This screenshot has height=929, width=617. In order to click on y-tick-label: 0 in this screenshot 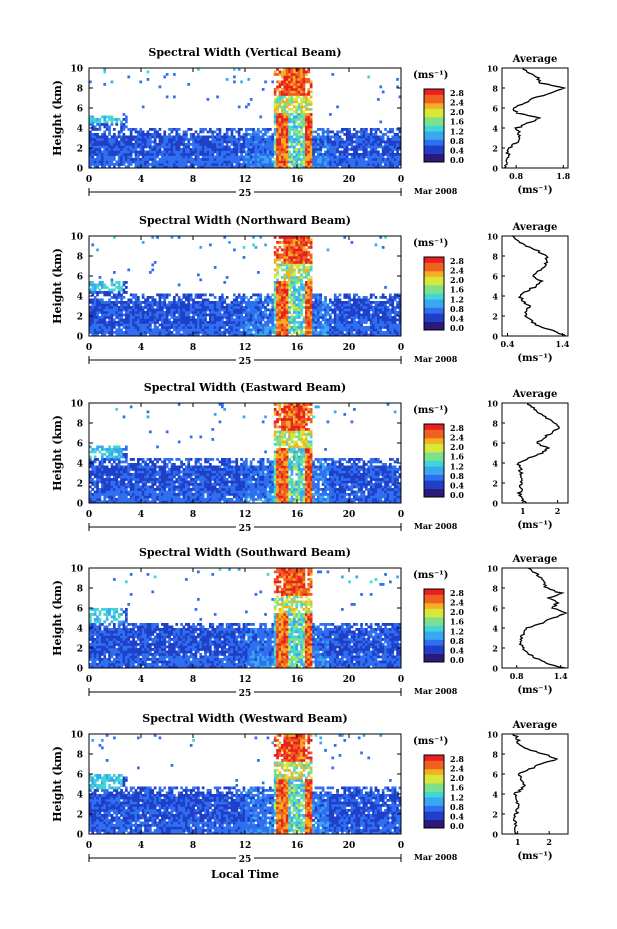, I will do `click(80, 170)`.